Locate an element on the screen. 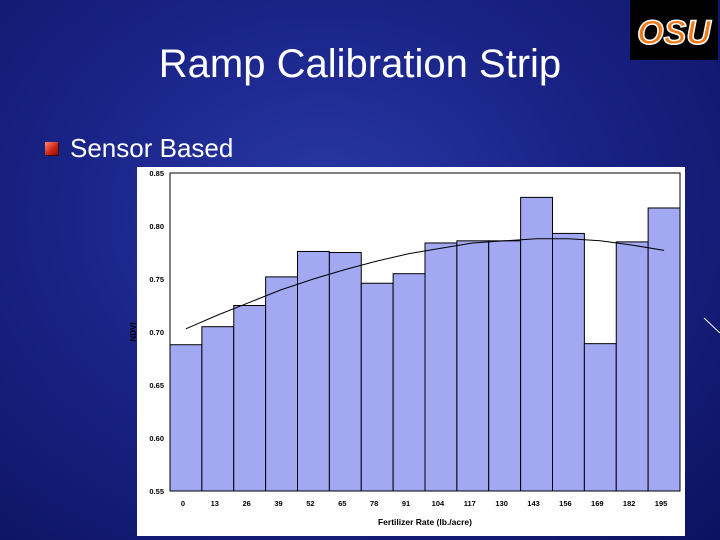 Image resolution: width=720 pixels, height=540 pixels. osu-logo-graphic: OSU is located at coordinates (674, 30).